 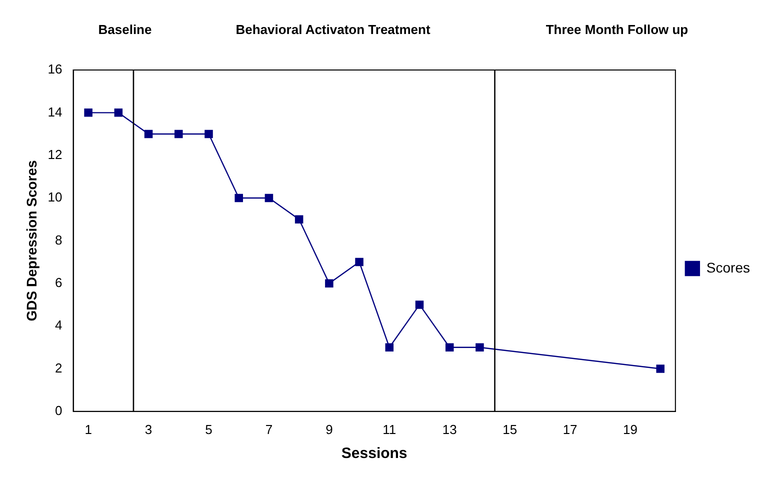 I want to click on y-tick-label: 2, so click(x=58, y=368).